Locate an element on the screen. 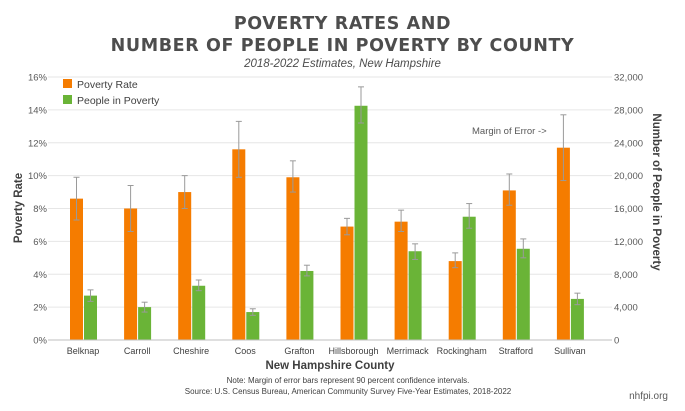  right-tick-label: 20,000 is located at coordinates (628, 176).